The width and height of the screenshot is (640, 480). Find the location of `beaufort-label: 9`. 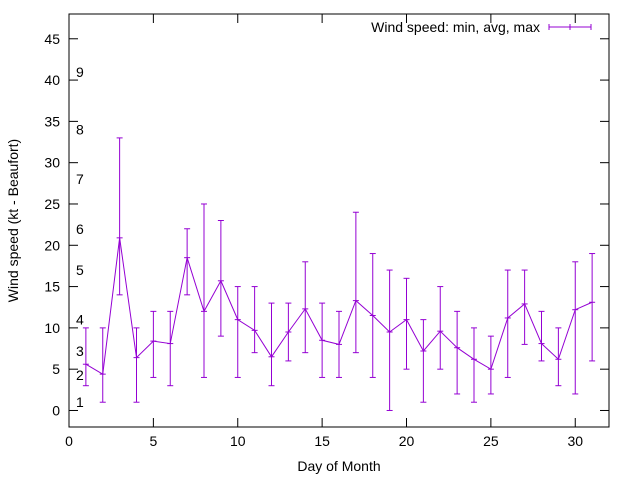

beaufort-label: 9 is located at coordinates (80, 72).